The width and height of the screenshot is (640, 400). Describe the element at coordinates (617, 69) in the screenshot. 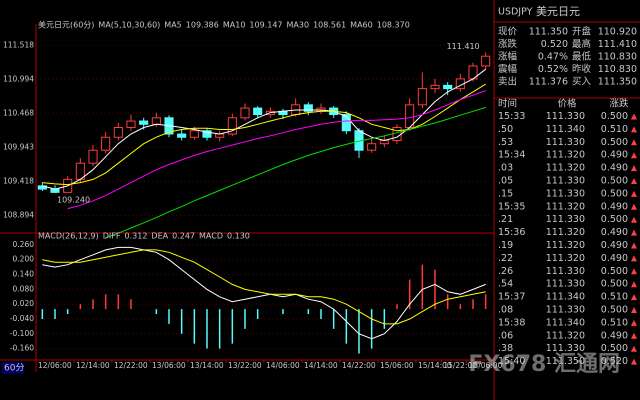

I see `quote-value: 110.830` at that location.